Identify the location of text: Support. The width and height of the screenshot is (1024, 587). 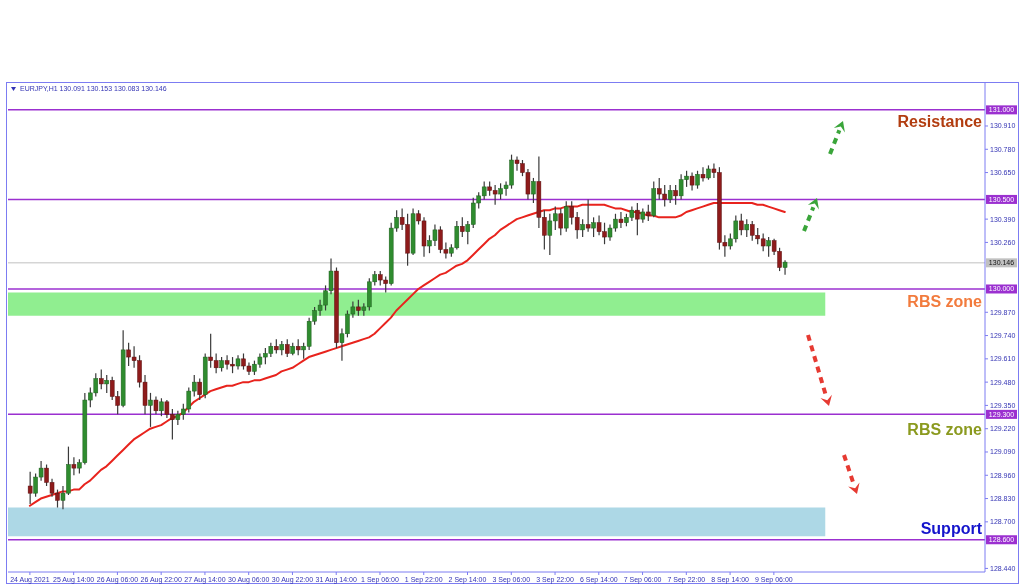
(951, 528).